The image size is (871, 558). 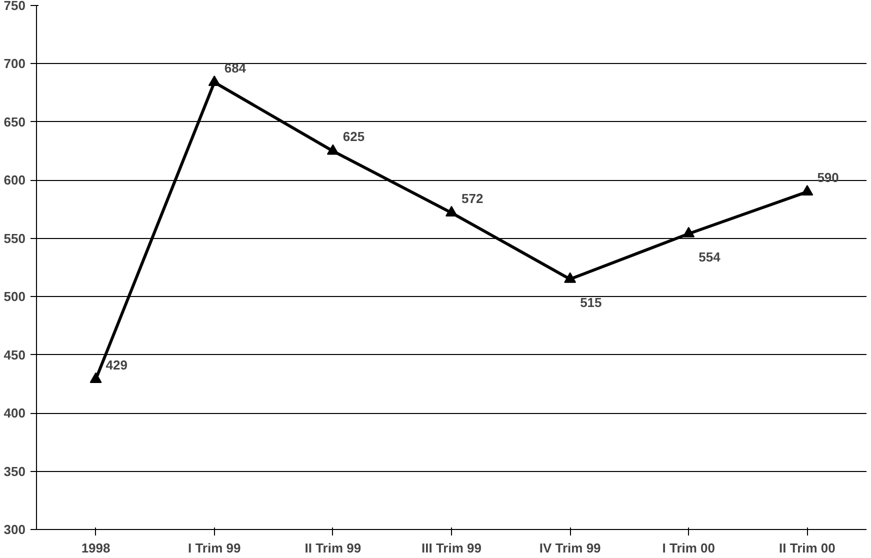 I want to click on y-tick-label: 500, so click(x=15, y=296).